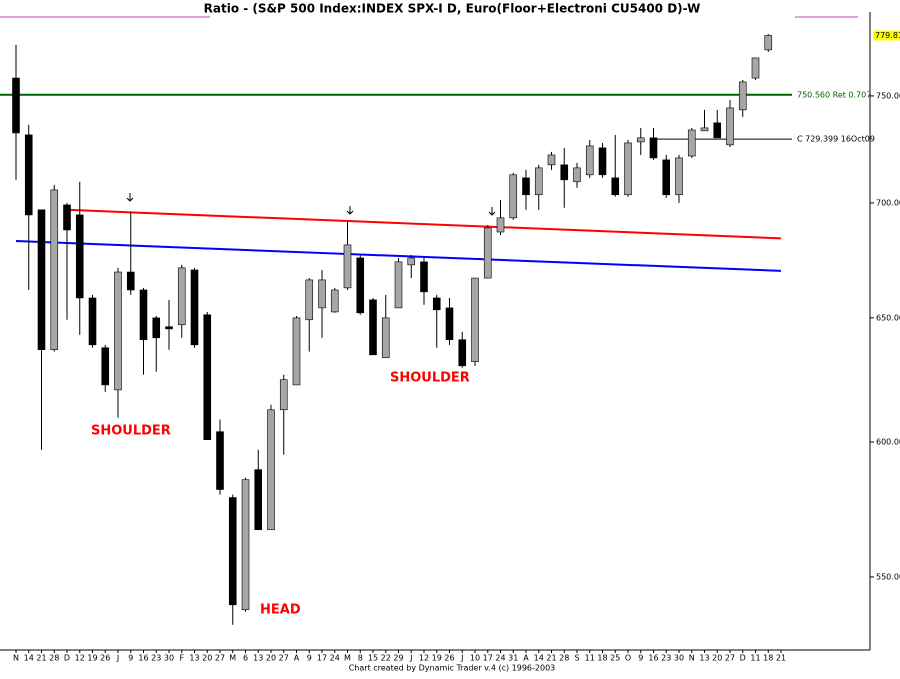  I want to click on x-tick-label: 6, so click(245, 658).